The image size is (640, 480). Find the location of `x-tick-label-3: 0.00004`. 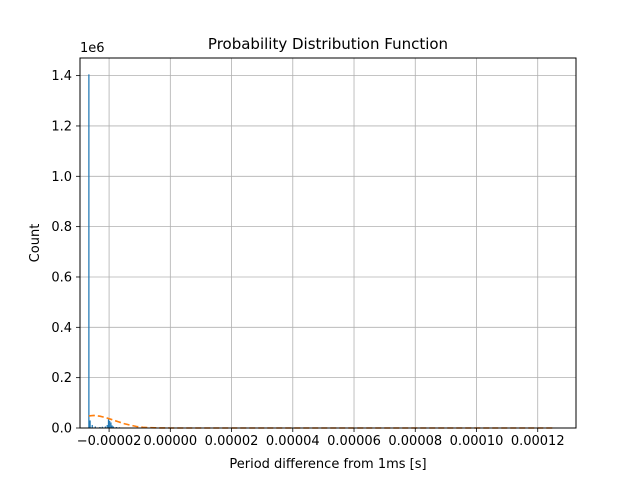

x-tick-label-3: 0.00004 is located at coordinates (293, 441).